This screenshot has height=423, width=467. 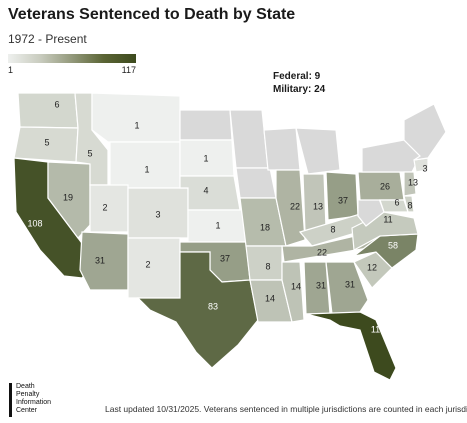 What do you see at coordinates (56, 104) in the screenshot?
I see `state-label-wa: 6` at bounding box center [56, 104].